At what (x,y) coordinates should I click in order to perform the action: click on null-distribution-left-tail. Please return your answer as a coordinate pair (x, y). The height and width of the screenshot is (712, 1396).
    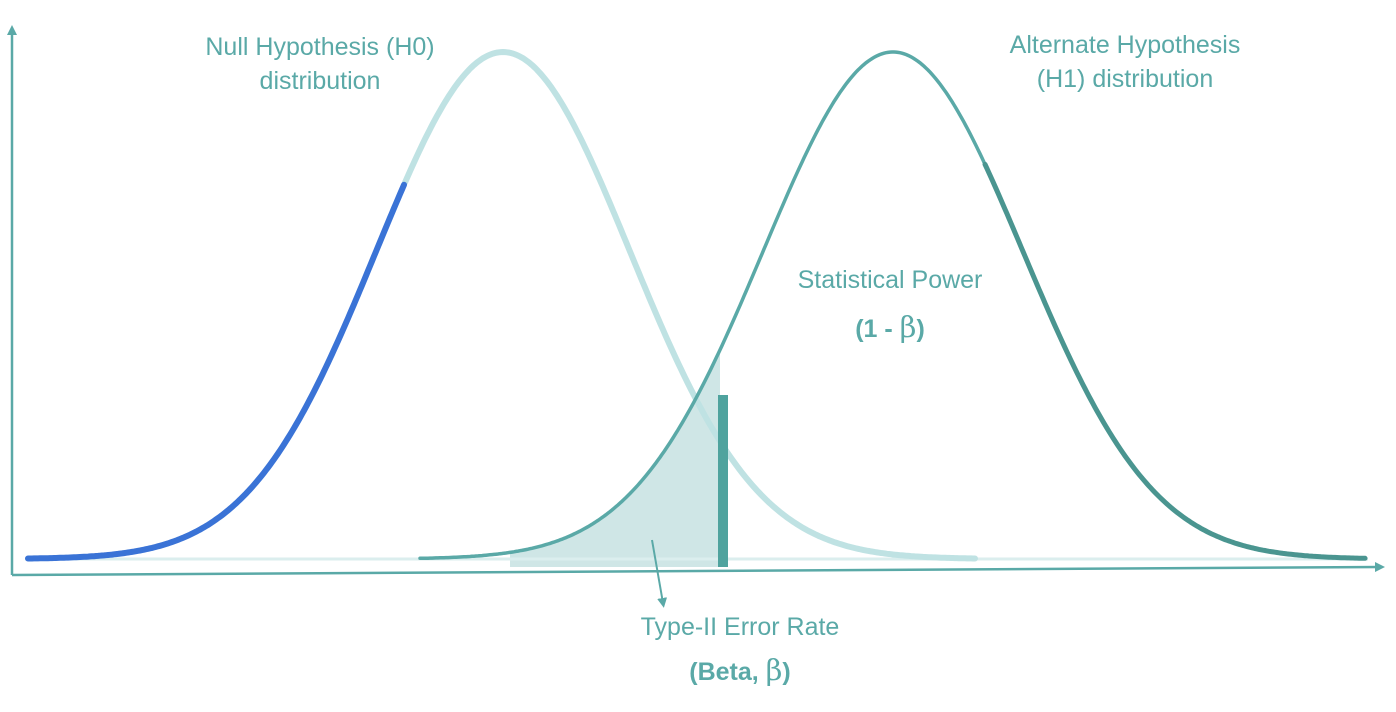
    Looking at the image, I should click on (216, 371).